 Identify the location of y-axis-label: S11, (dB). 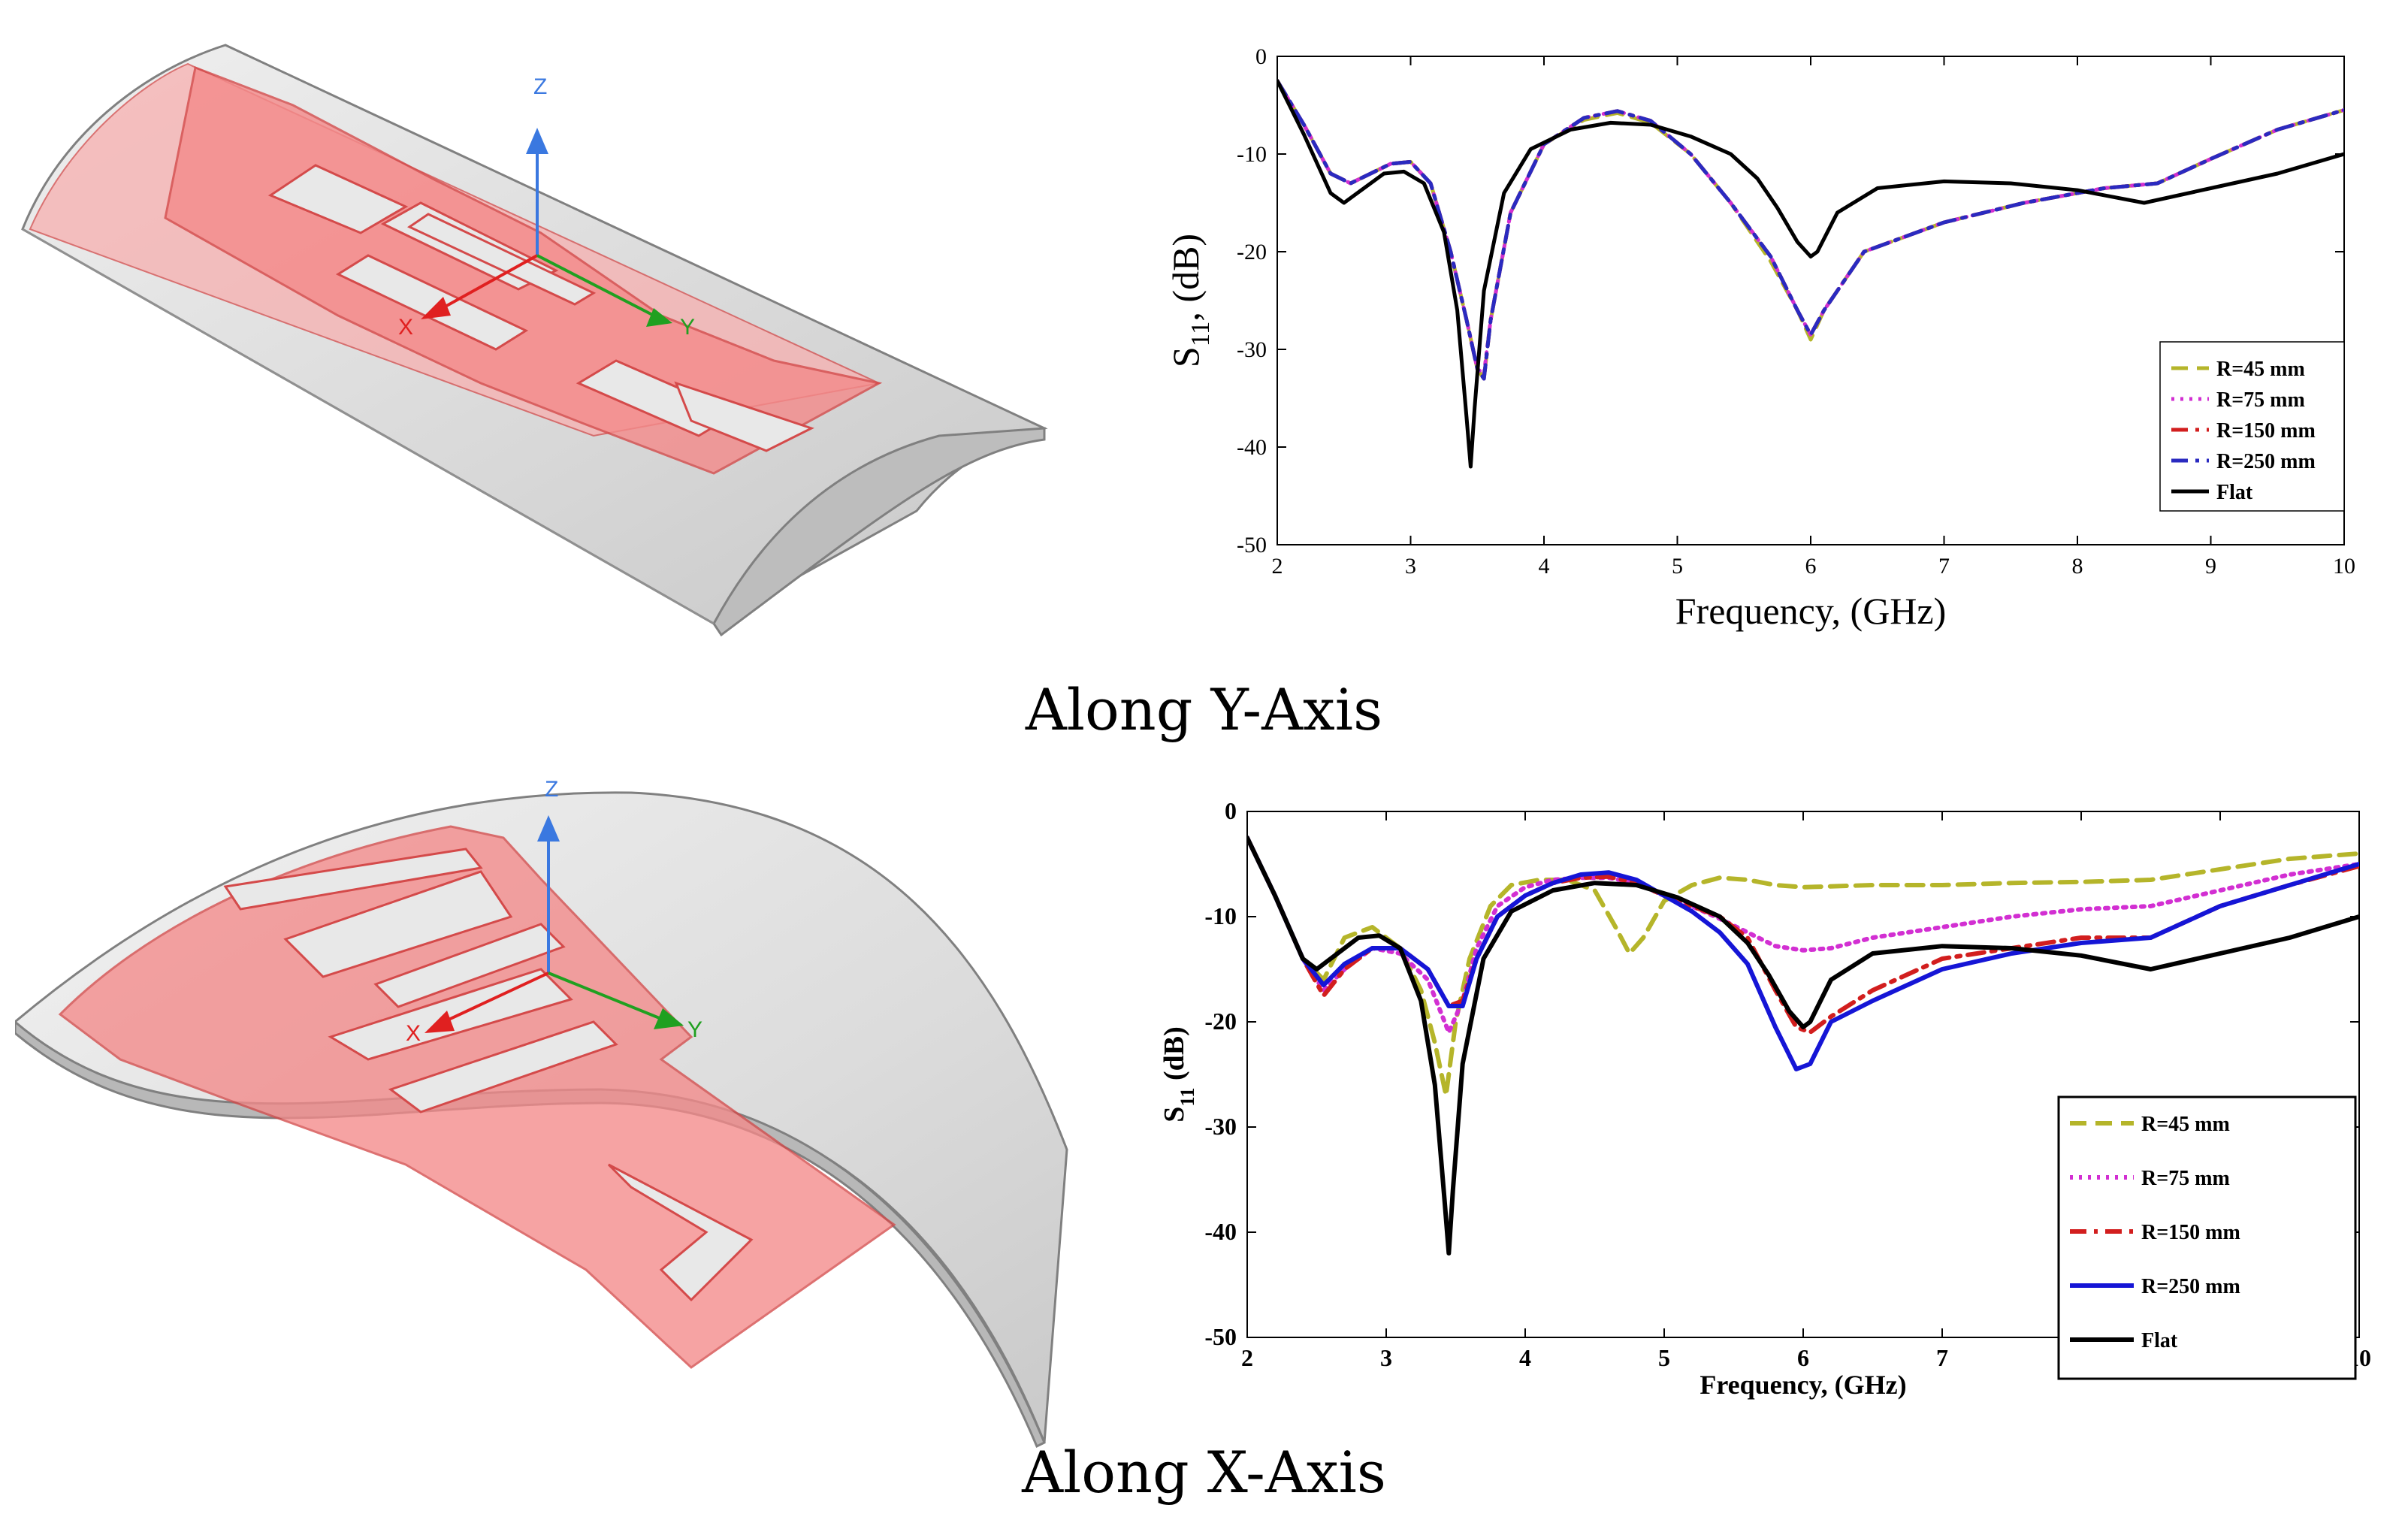
(1190, 300).